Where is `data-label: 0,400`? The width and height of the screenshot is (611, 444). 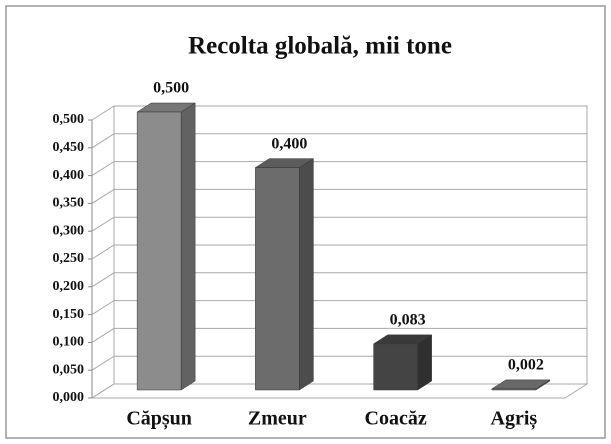
data-label: 0,400 is located at coordinates (289, 143).